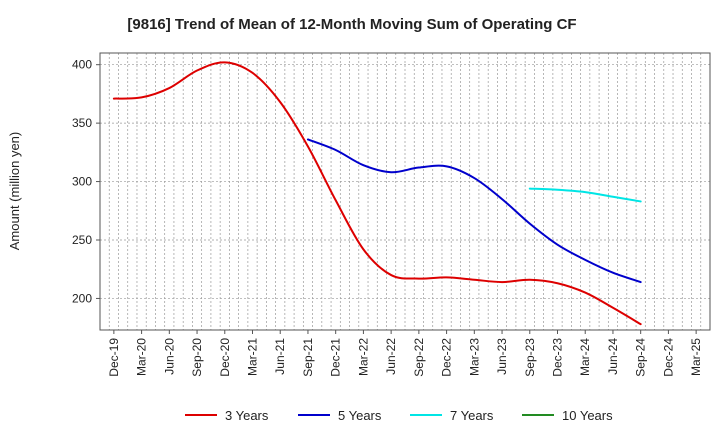 The width and height of the screenshot is (720, 440). What do you see at coordinates (399, 415) in the screenshot?
I see `legend: 3 Years 5 Years 7 Years 10 Years` at bounding box center [399, 415].